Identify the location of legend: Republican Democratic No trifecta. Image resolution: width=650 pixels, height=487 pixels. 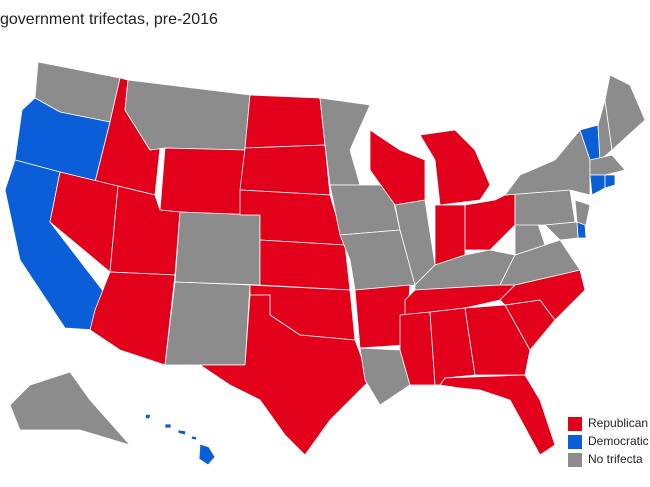
(608, 441).